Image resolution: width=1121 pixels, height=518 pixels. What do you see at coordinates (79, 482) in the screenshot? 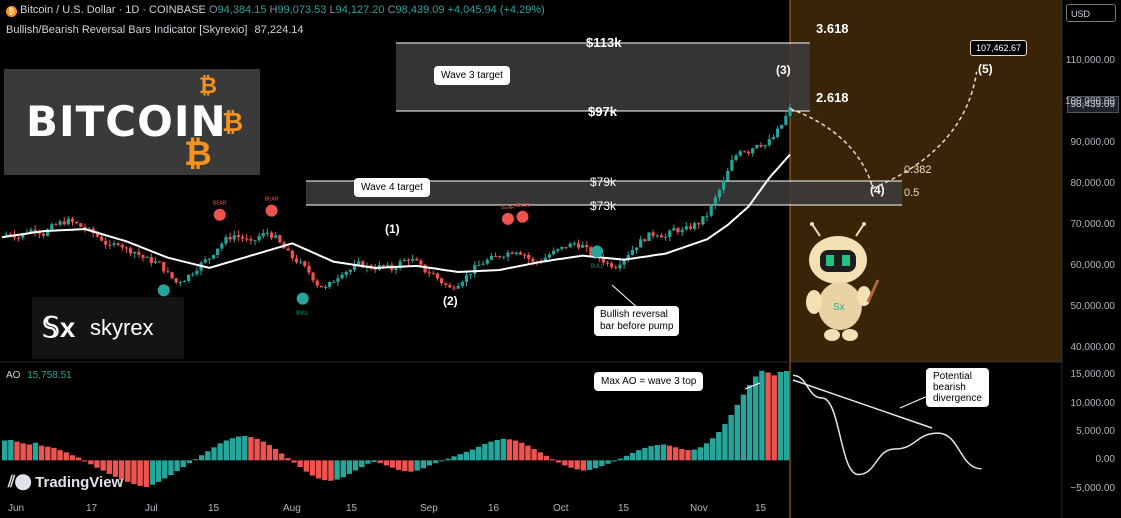
I see `tradingview-text: TradingView` at bounding box center [79, 482].